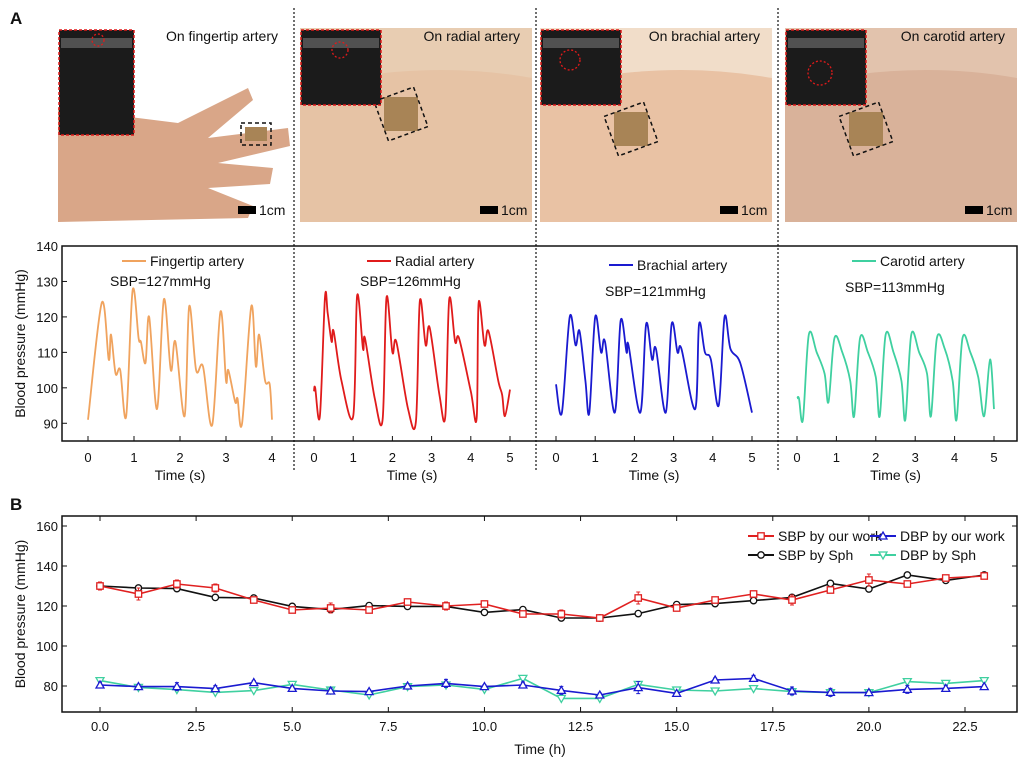 The image size is (1024, 762). What do you see at coordinates (868, 726) in the screenshot?
I see `x-tick-label: 20.0` at bounding box center [868, 726].